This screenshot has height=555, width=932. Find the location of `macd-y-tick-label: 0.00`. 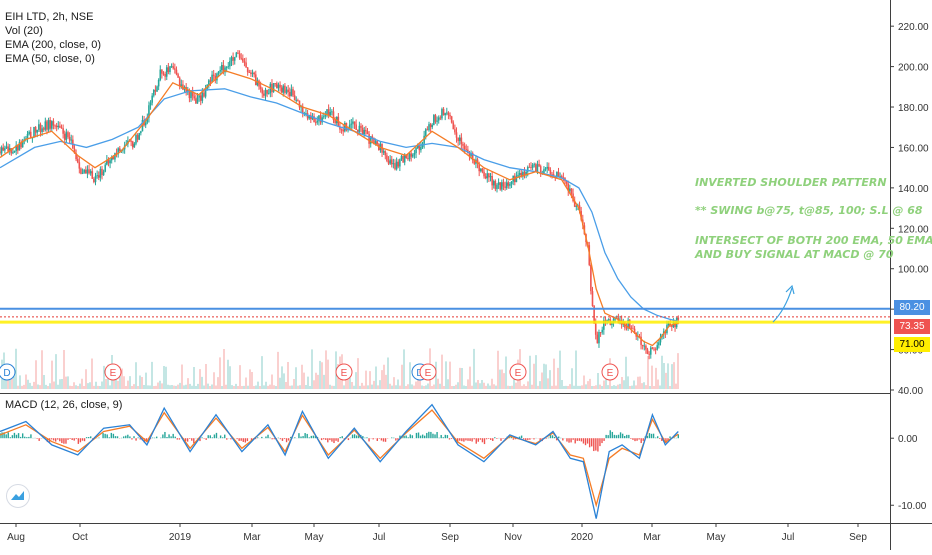

macd-y-tick-label: 0.00 is located at coordinates (908, 439).